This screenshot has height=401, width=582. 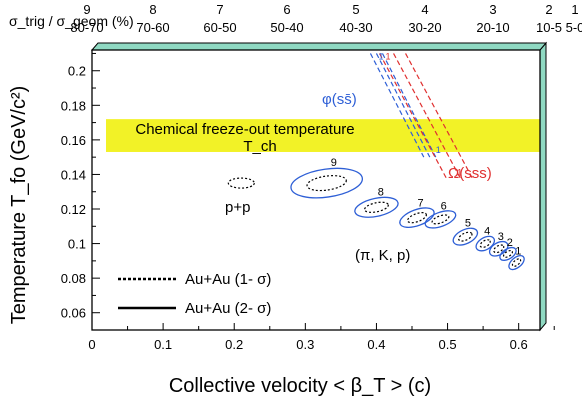 I want to click on centrality-point-label: 5, so click(x=468, y=224).